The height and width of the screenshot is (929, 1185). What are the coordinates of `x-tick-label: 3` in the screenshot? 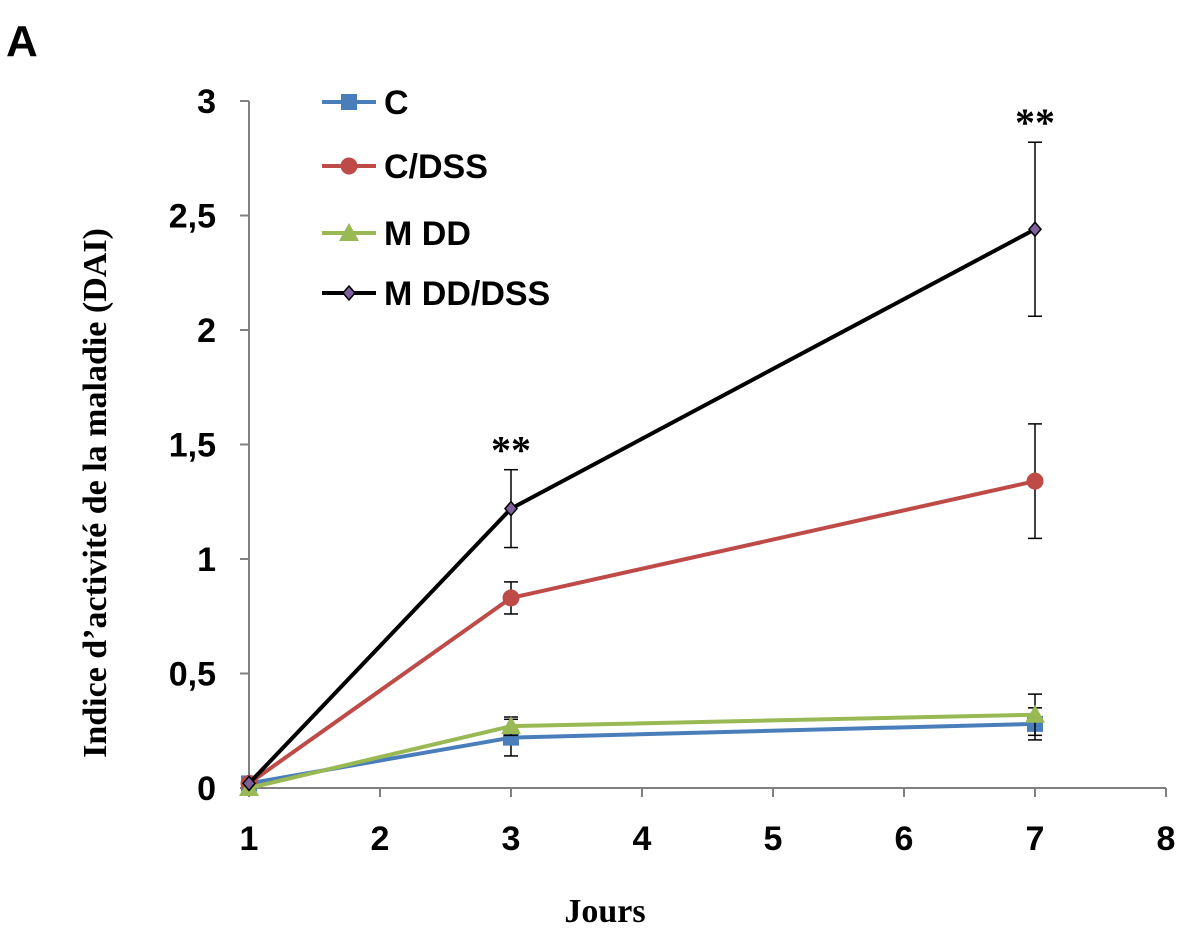 It's located at (511, 839).